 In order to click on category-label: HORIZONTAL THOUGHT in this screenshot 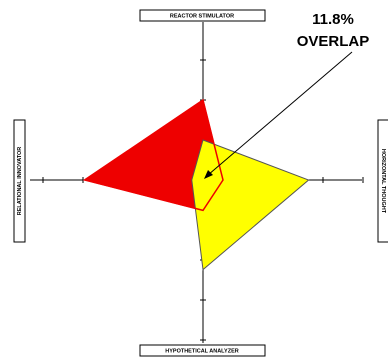, I will do `click(383, 181)`.